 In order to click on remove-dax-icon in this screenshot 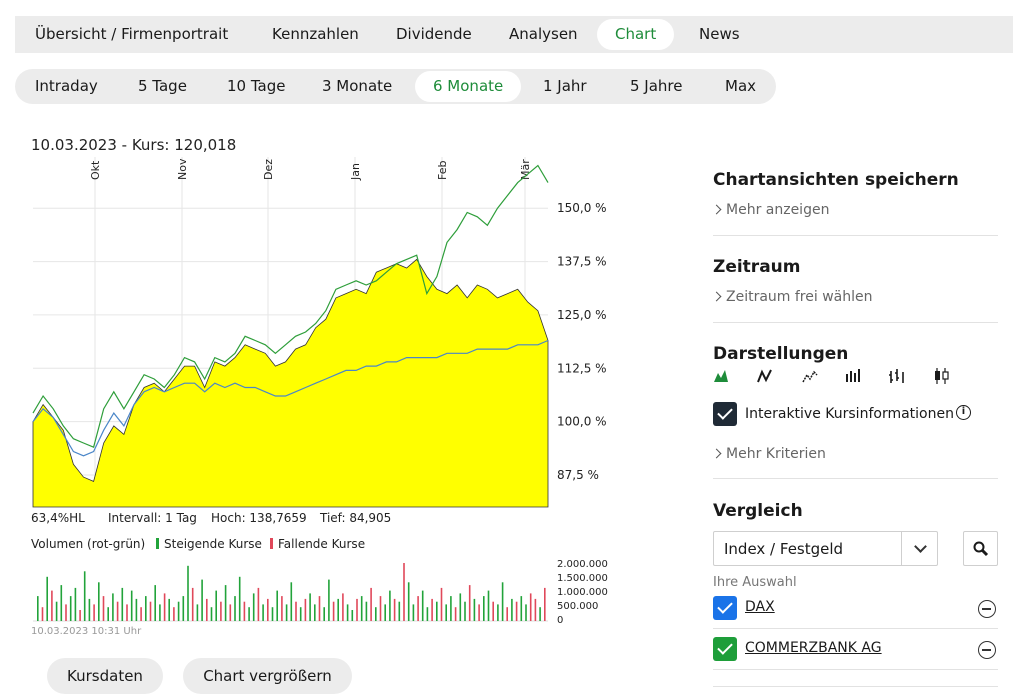, I will do `click(987, 609)`.